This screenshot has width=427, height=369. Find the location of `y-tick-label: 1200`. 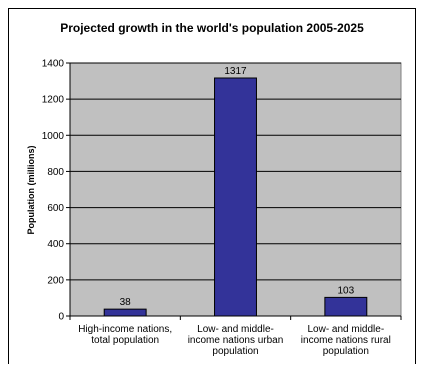

y-tick-label: 1200 is located at coordinates (53, 100).